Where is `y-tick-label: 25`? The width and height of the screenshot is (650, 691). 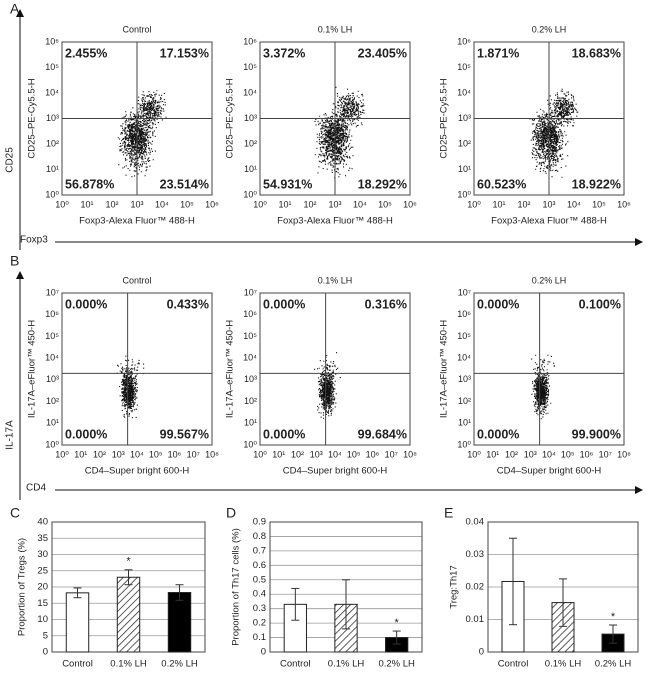 y-tick-label: 25 is located at coordinates (42, 570).